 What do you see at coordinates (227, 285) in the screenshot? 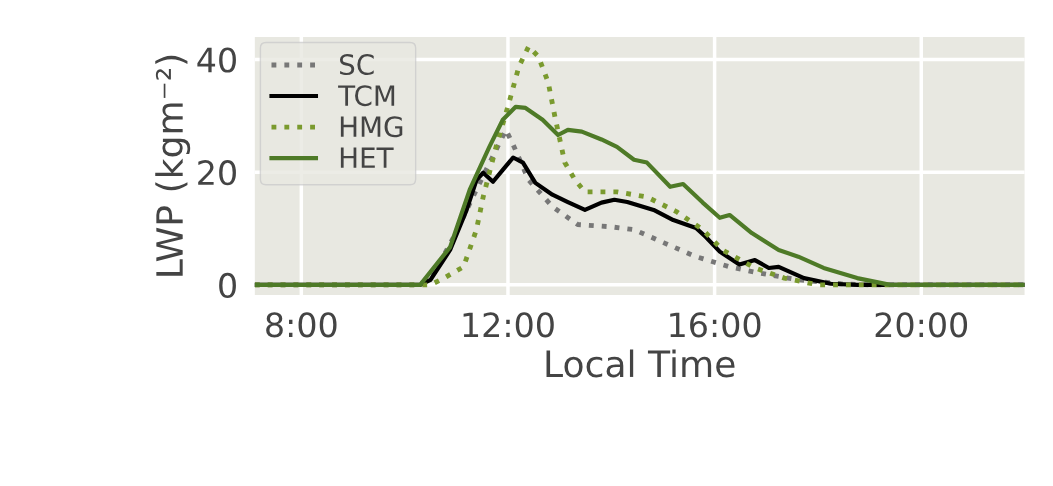
I see `y-tick-label: 0` at bounding box center [227, 285].